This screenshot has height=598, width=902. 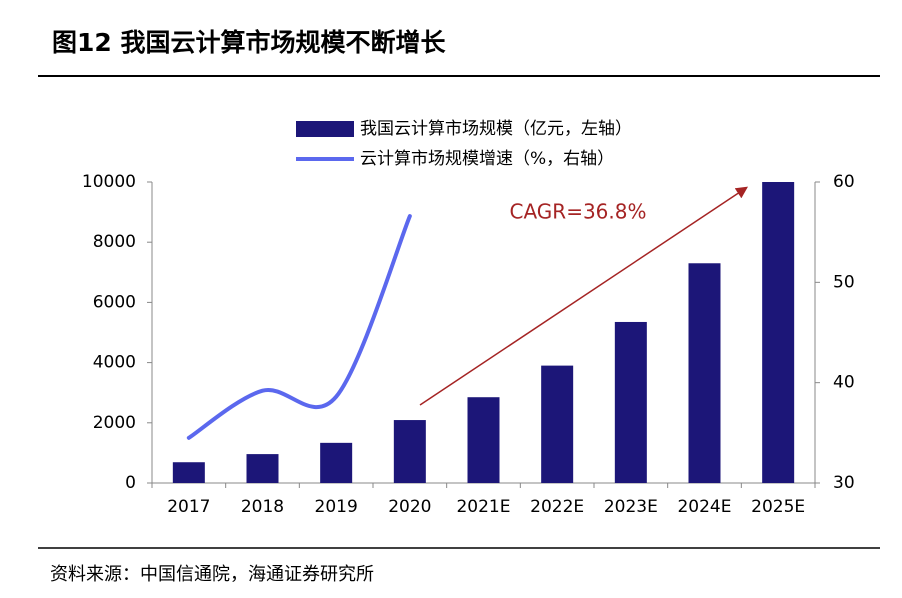 What do you see at coordinates (578, 212) in the screenshot?
I see `annotation: CAGR=36.8%` at bounding box center [578, 212].